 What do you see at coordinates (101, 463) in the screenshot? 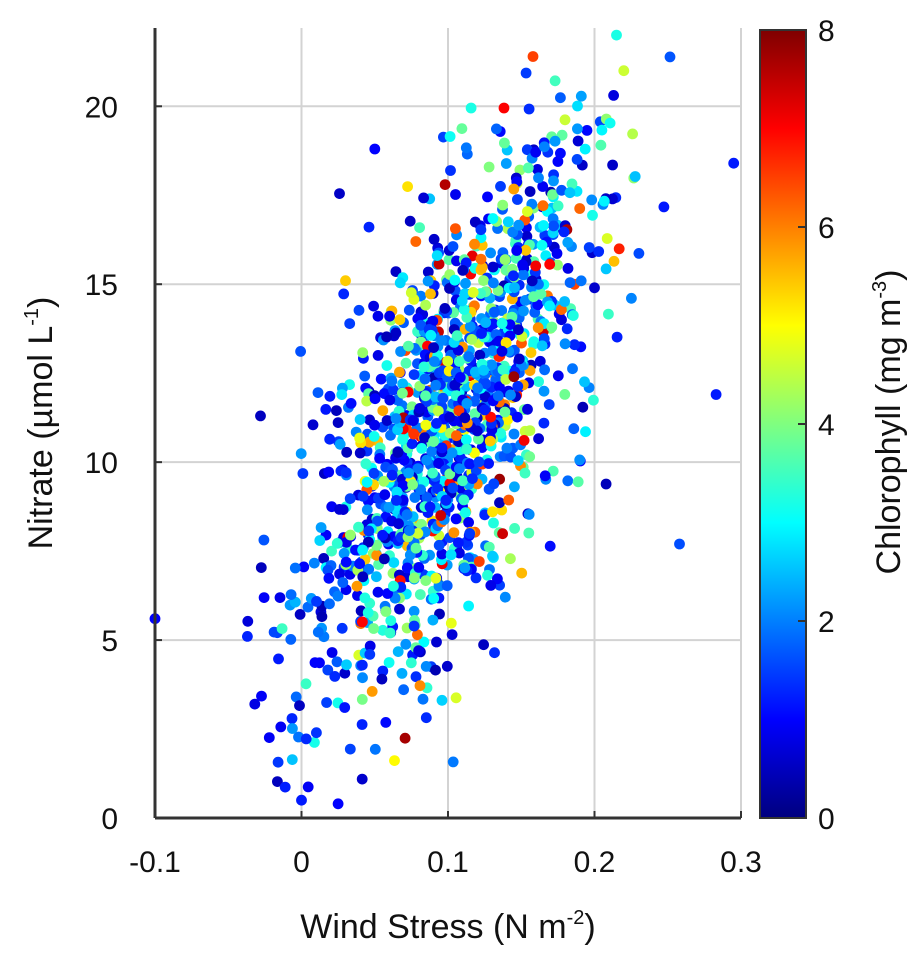
I see `y-tick-label: 10` at bounding box center [101, 463].